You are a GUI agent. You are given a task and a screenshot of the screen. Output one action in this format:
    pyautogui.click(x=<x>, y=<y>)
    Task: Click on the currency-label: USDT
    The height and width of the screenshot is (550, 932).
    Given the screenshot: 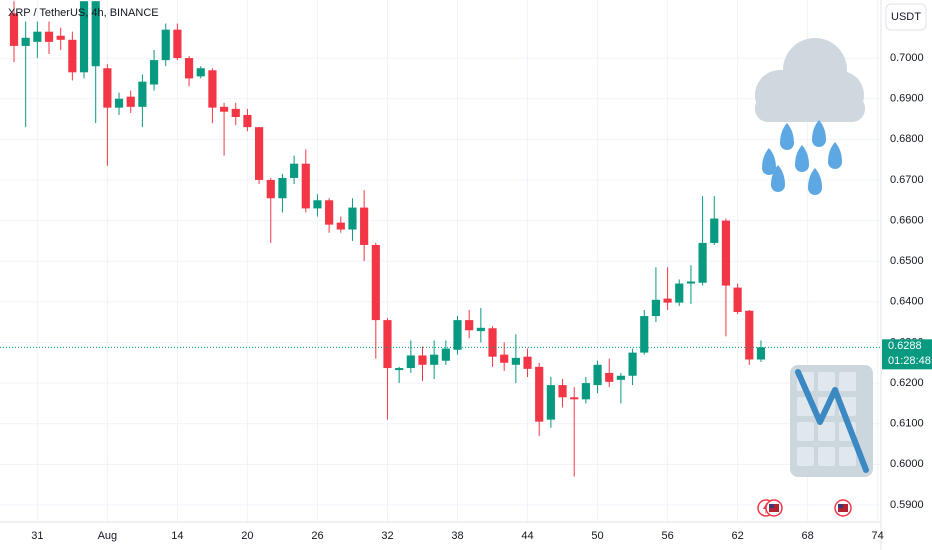 What is the action you would take?
    pyautogui.click(x=906, y=17)
    